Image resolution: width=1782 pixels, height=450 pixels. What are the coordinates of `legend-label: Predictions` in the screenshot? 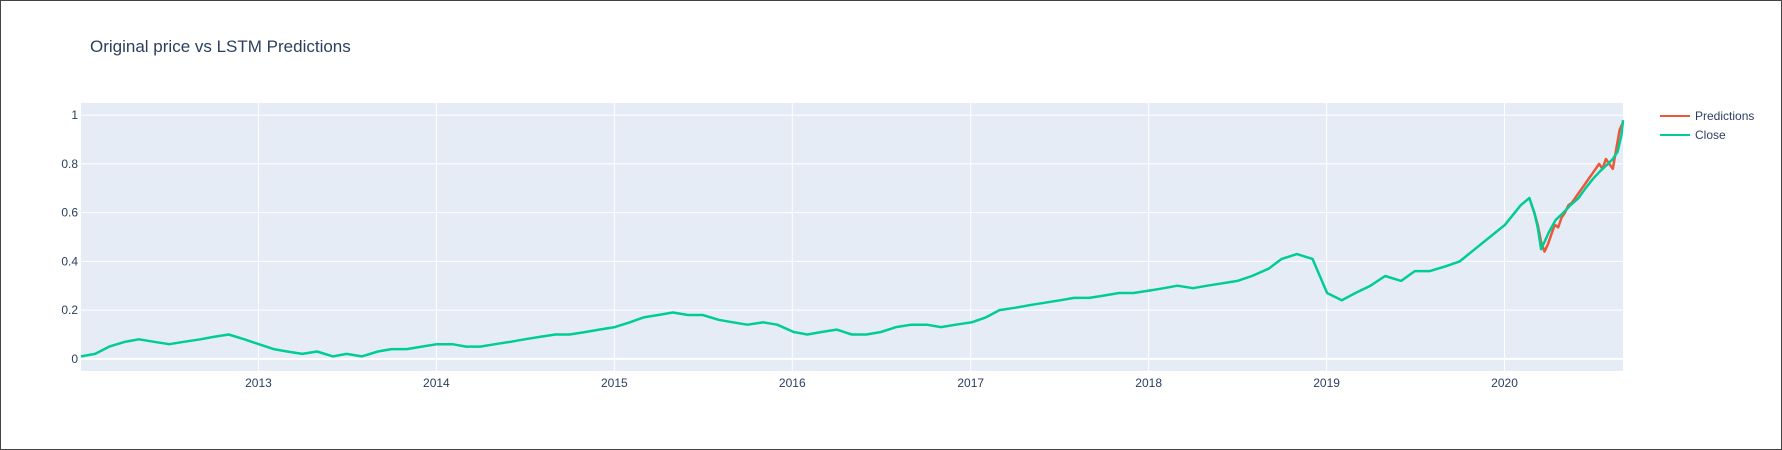 It's located at (1724, 116).